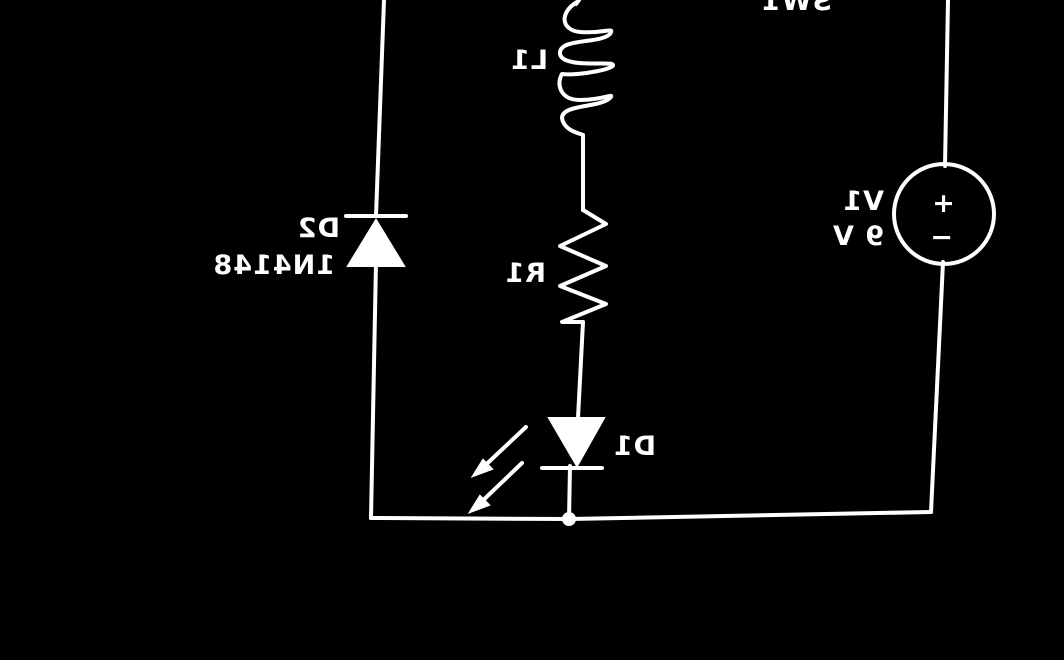 Image resolution: width=1064 pixels, height=660 pixels. What do you see at coordinates (376, 242) in the screenshot?
I see `diode-body-icon` at bounding box center [376, 242].